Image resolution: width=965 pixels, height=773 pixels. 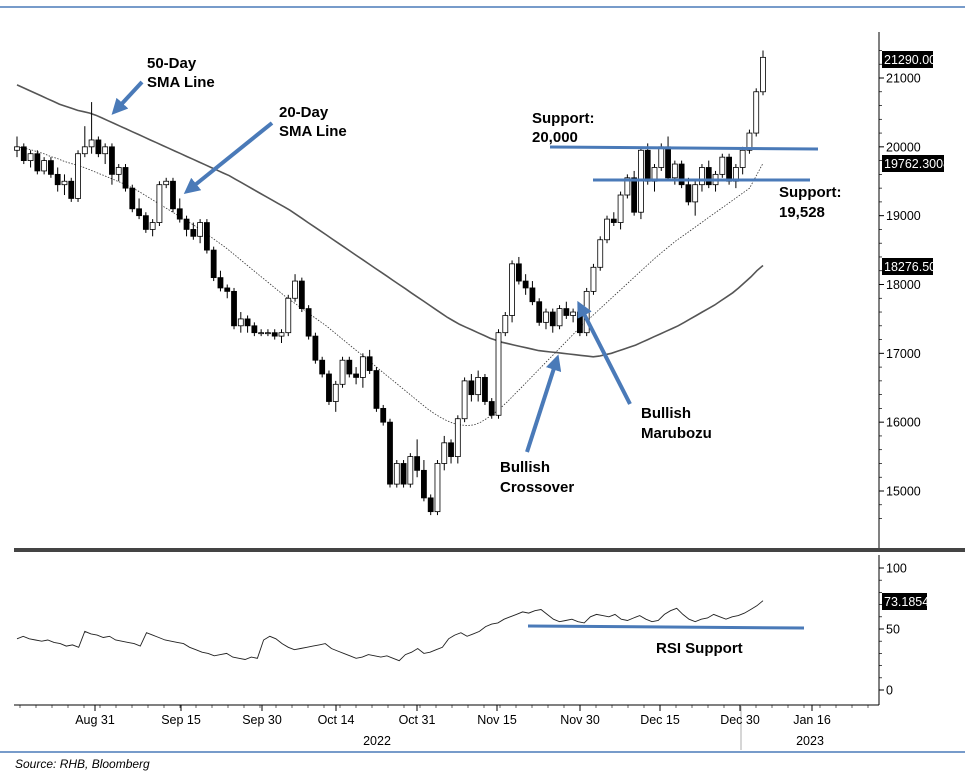 I want to click on sma20-label-line2: SMA Line, so click(x=313, y=131).